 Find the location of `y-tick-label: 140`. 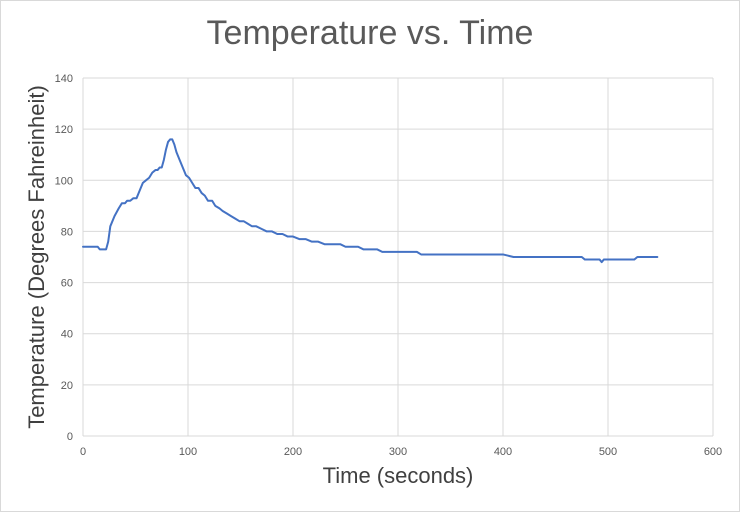

y-tick-label: 140 is located at coordinates (64, 79).